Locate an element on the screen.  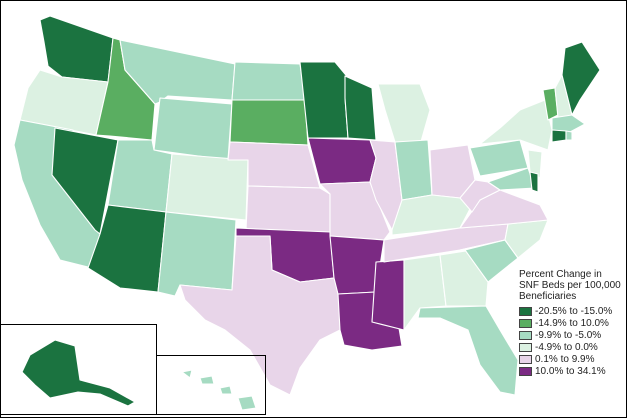
state-CT is located at coordinates (559, 136).